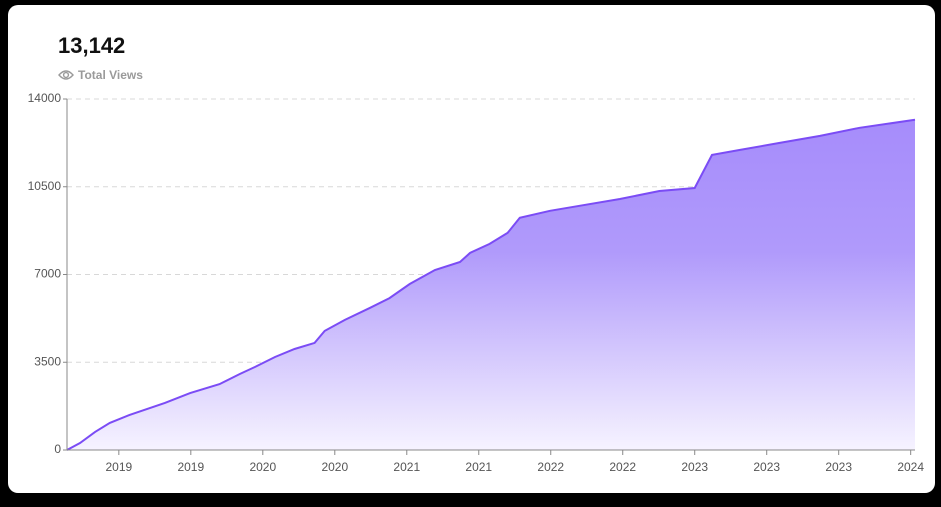 The image size is (941, 507). What do you see at coordinates (57, 449) in the screenshot?
I see `y-tick-label: 0` at bounding box center [57, 449].